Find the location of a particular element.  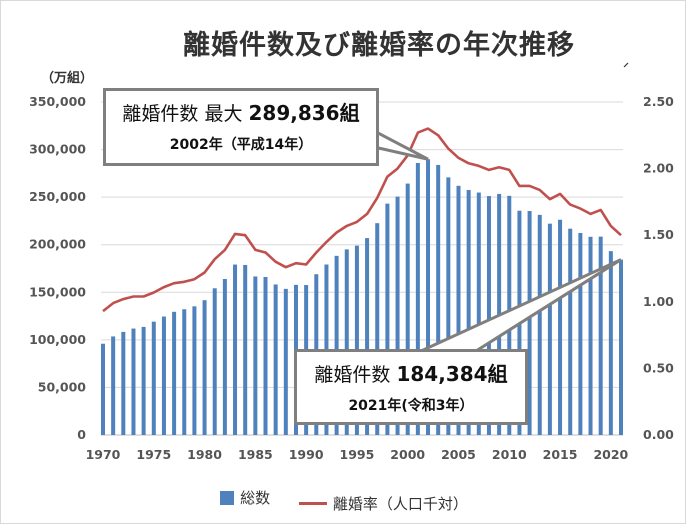

bar-1995 is located at coordinates (356, 340).